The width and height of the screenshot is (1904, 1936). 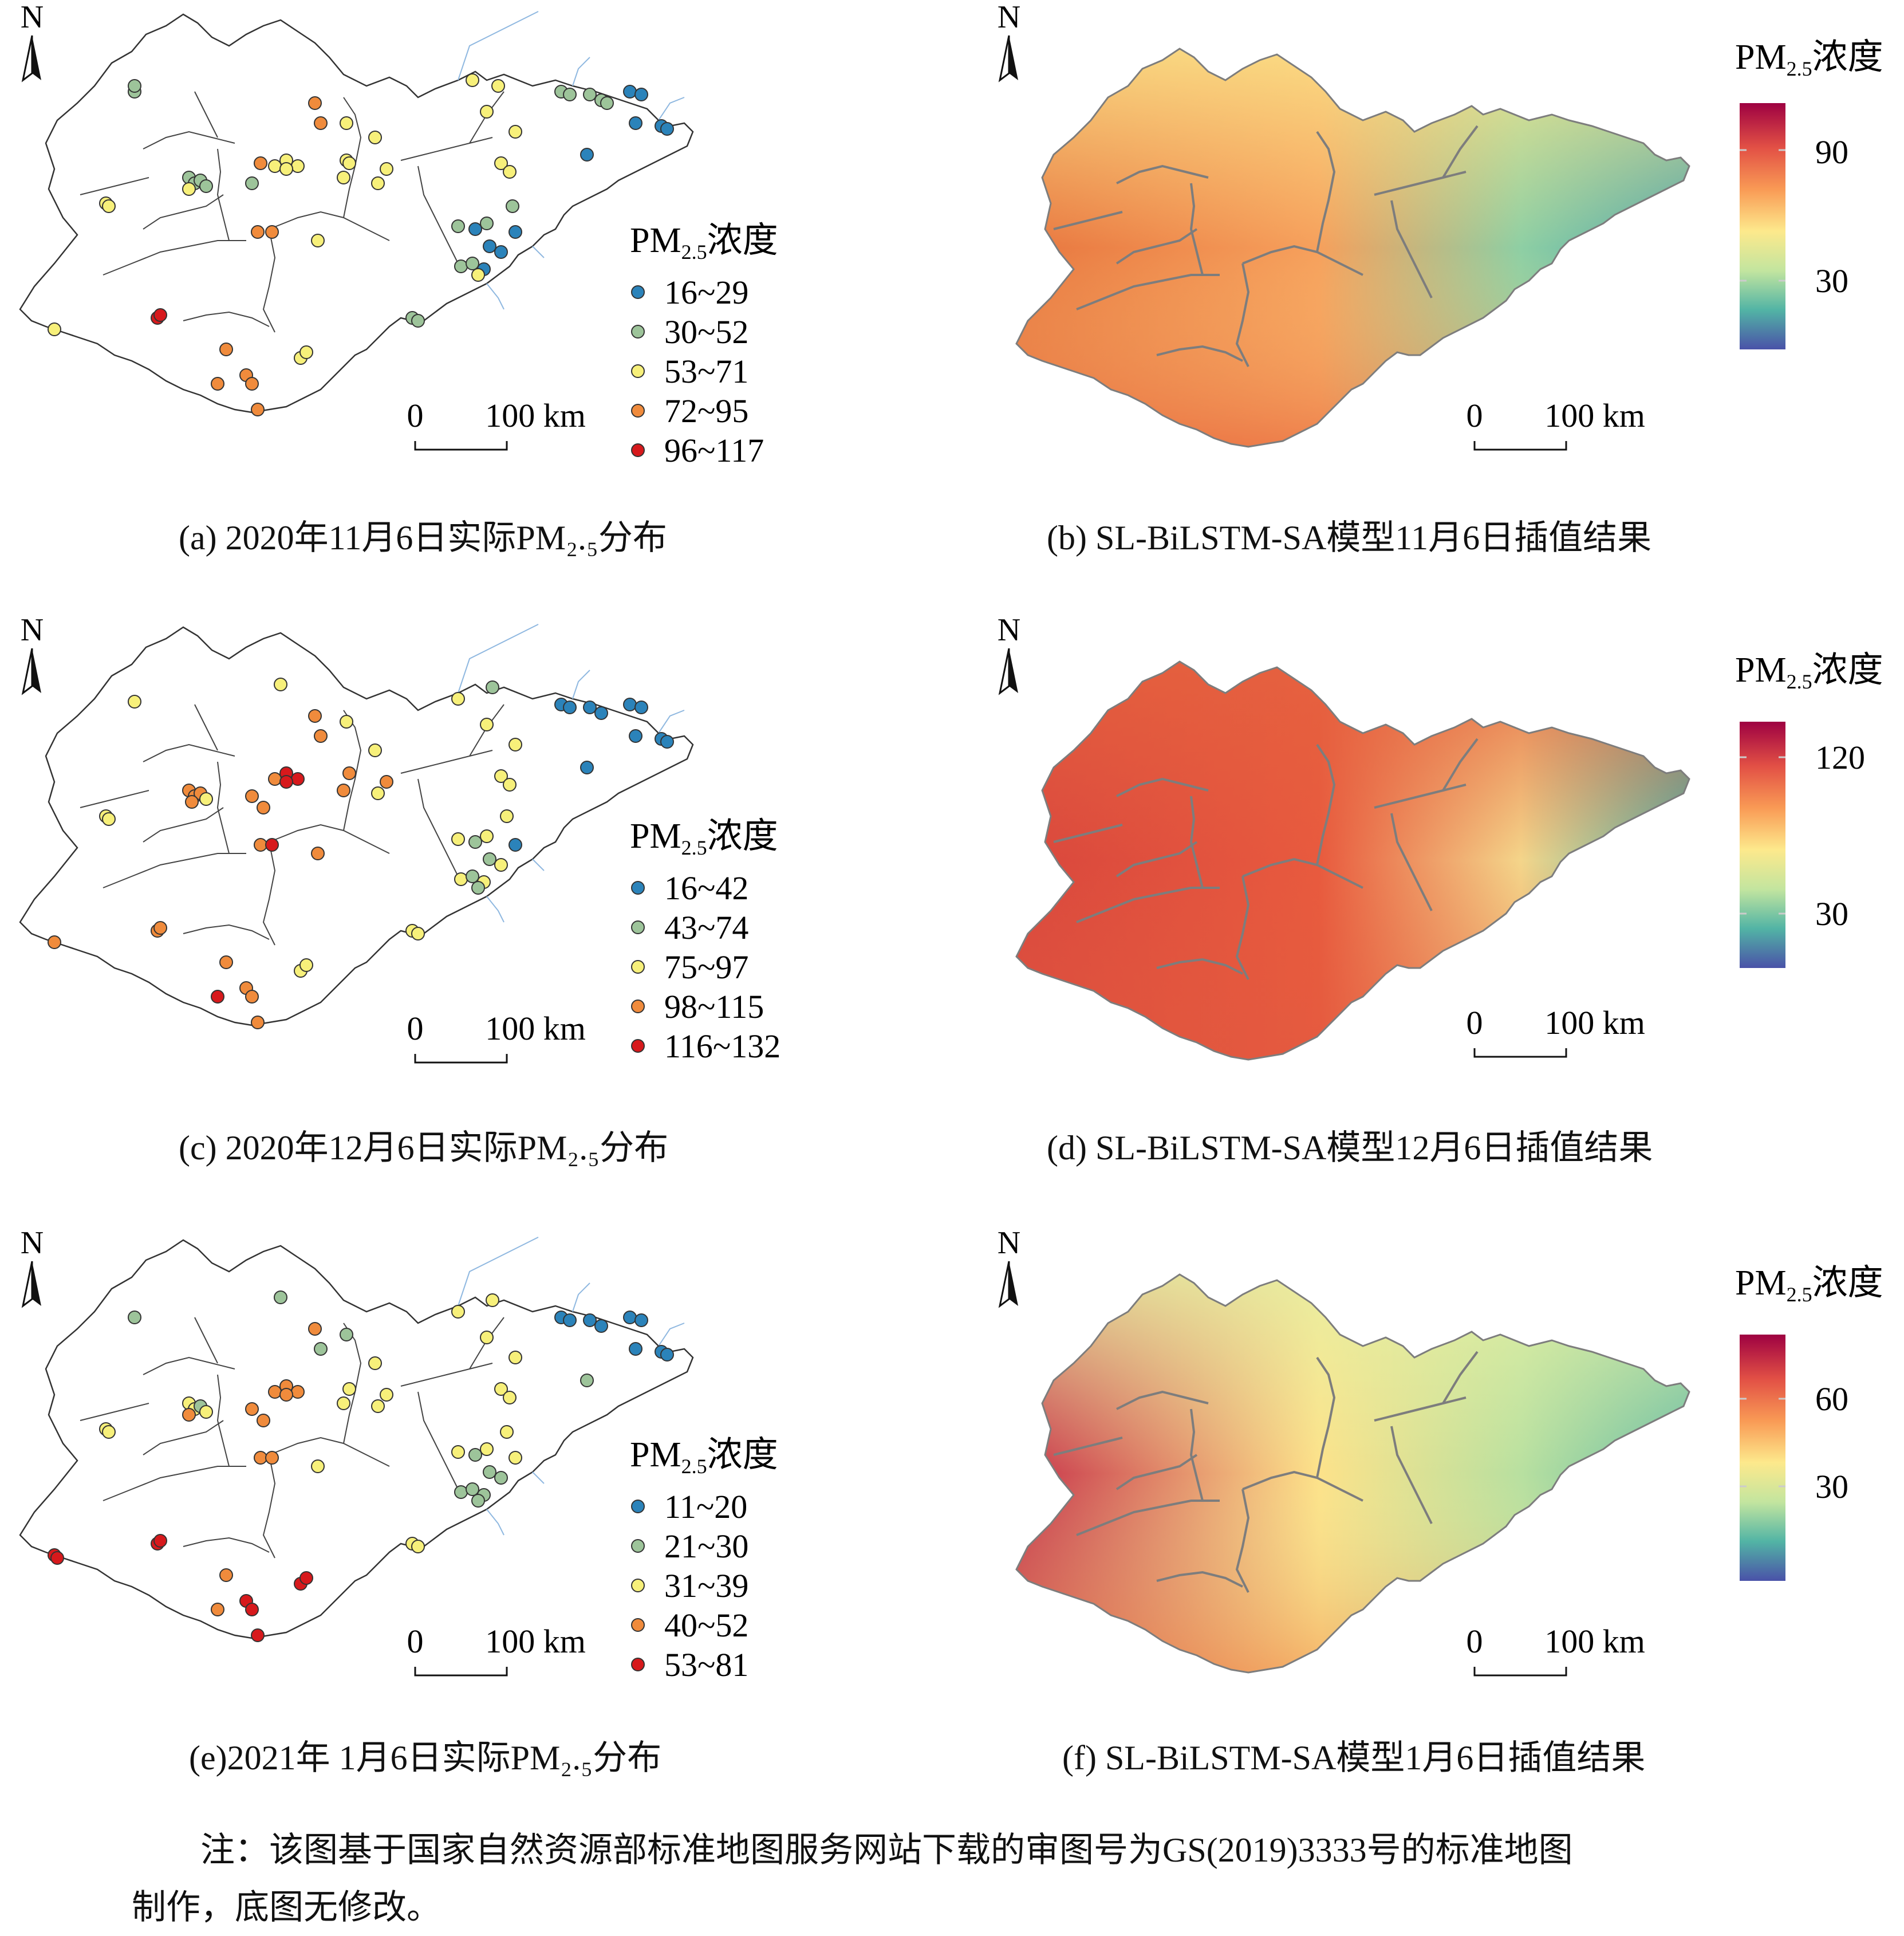 I want to click on scale-bar-zero: 0, so click(x=415, y=415).